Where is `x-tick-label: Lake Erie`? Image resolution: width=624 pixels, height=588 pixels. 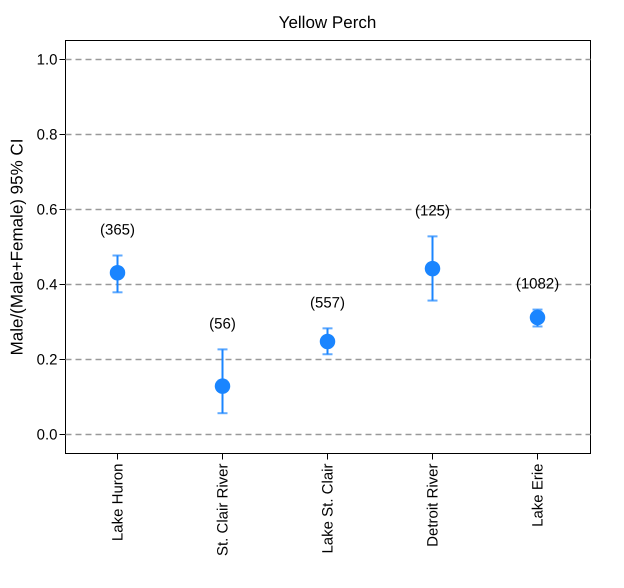
x-tick-label: Lake Erie is located at coordinates (538, 495).